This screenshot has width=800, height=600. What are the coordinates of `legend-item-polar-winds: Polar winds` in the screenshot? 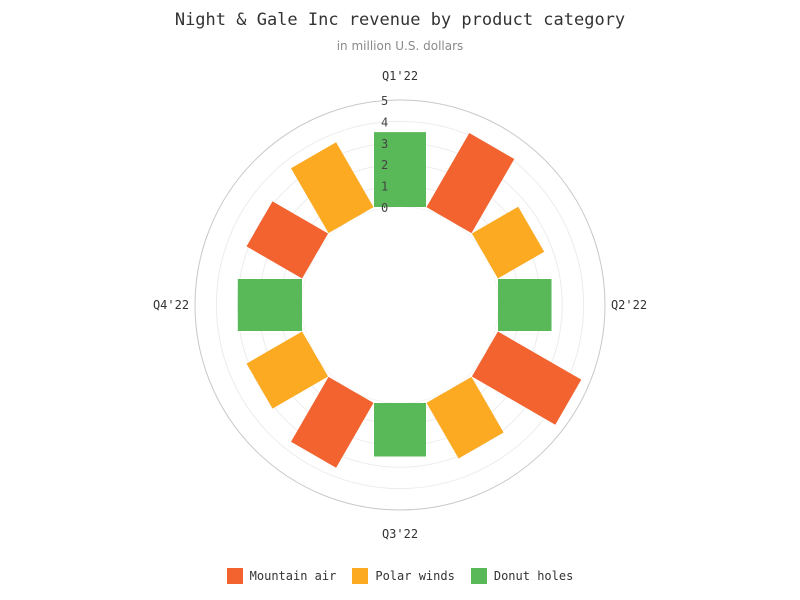 It's located at (403, 576).